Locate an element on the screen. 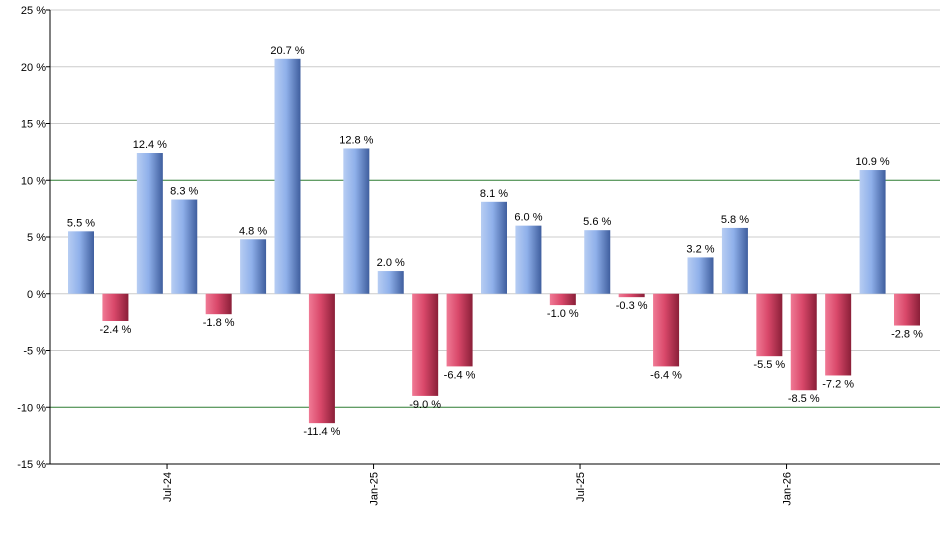  bar-value-label: 8.1 % is located at coordinates (494, 194).